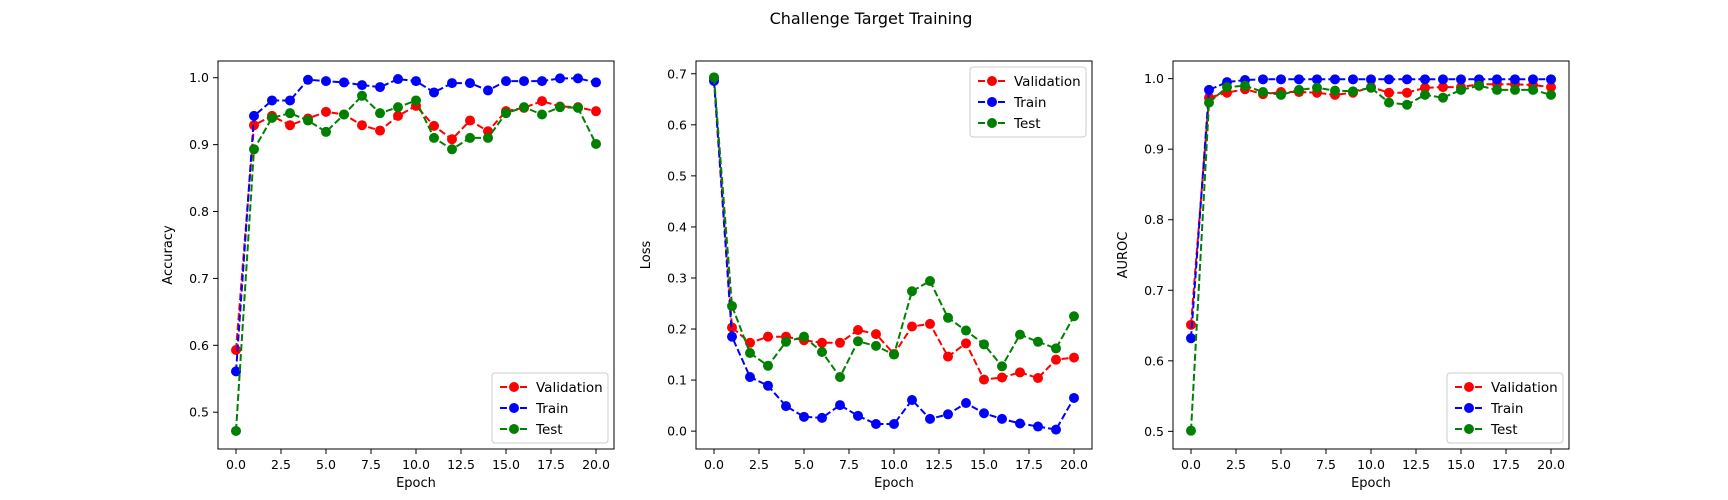 Image resolution: width=1728 pixels, height=500 pixels. I want to click on y-tick-label: 0.1, so click(677, 380).